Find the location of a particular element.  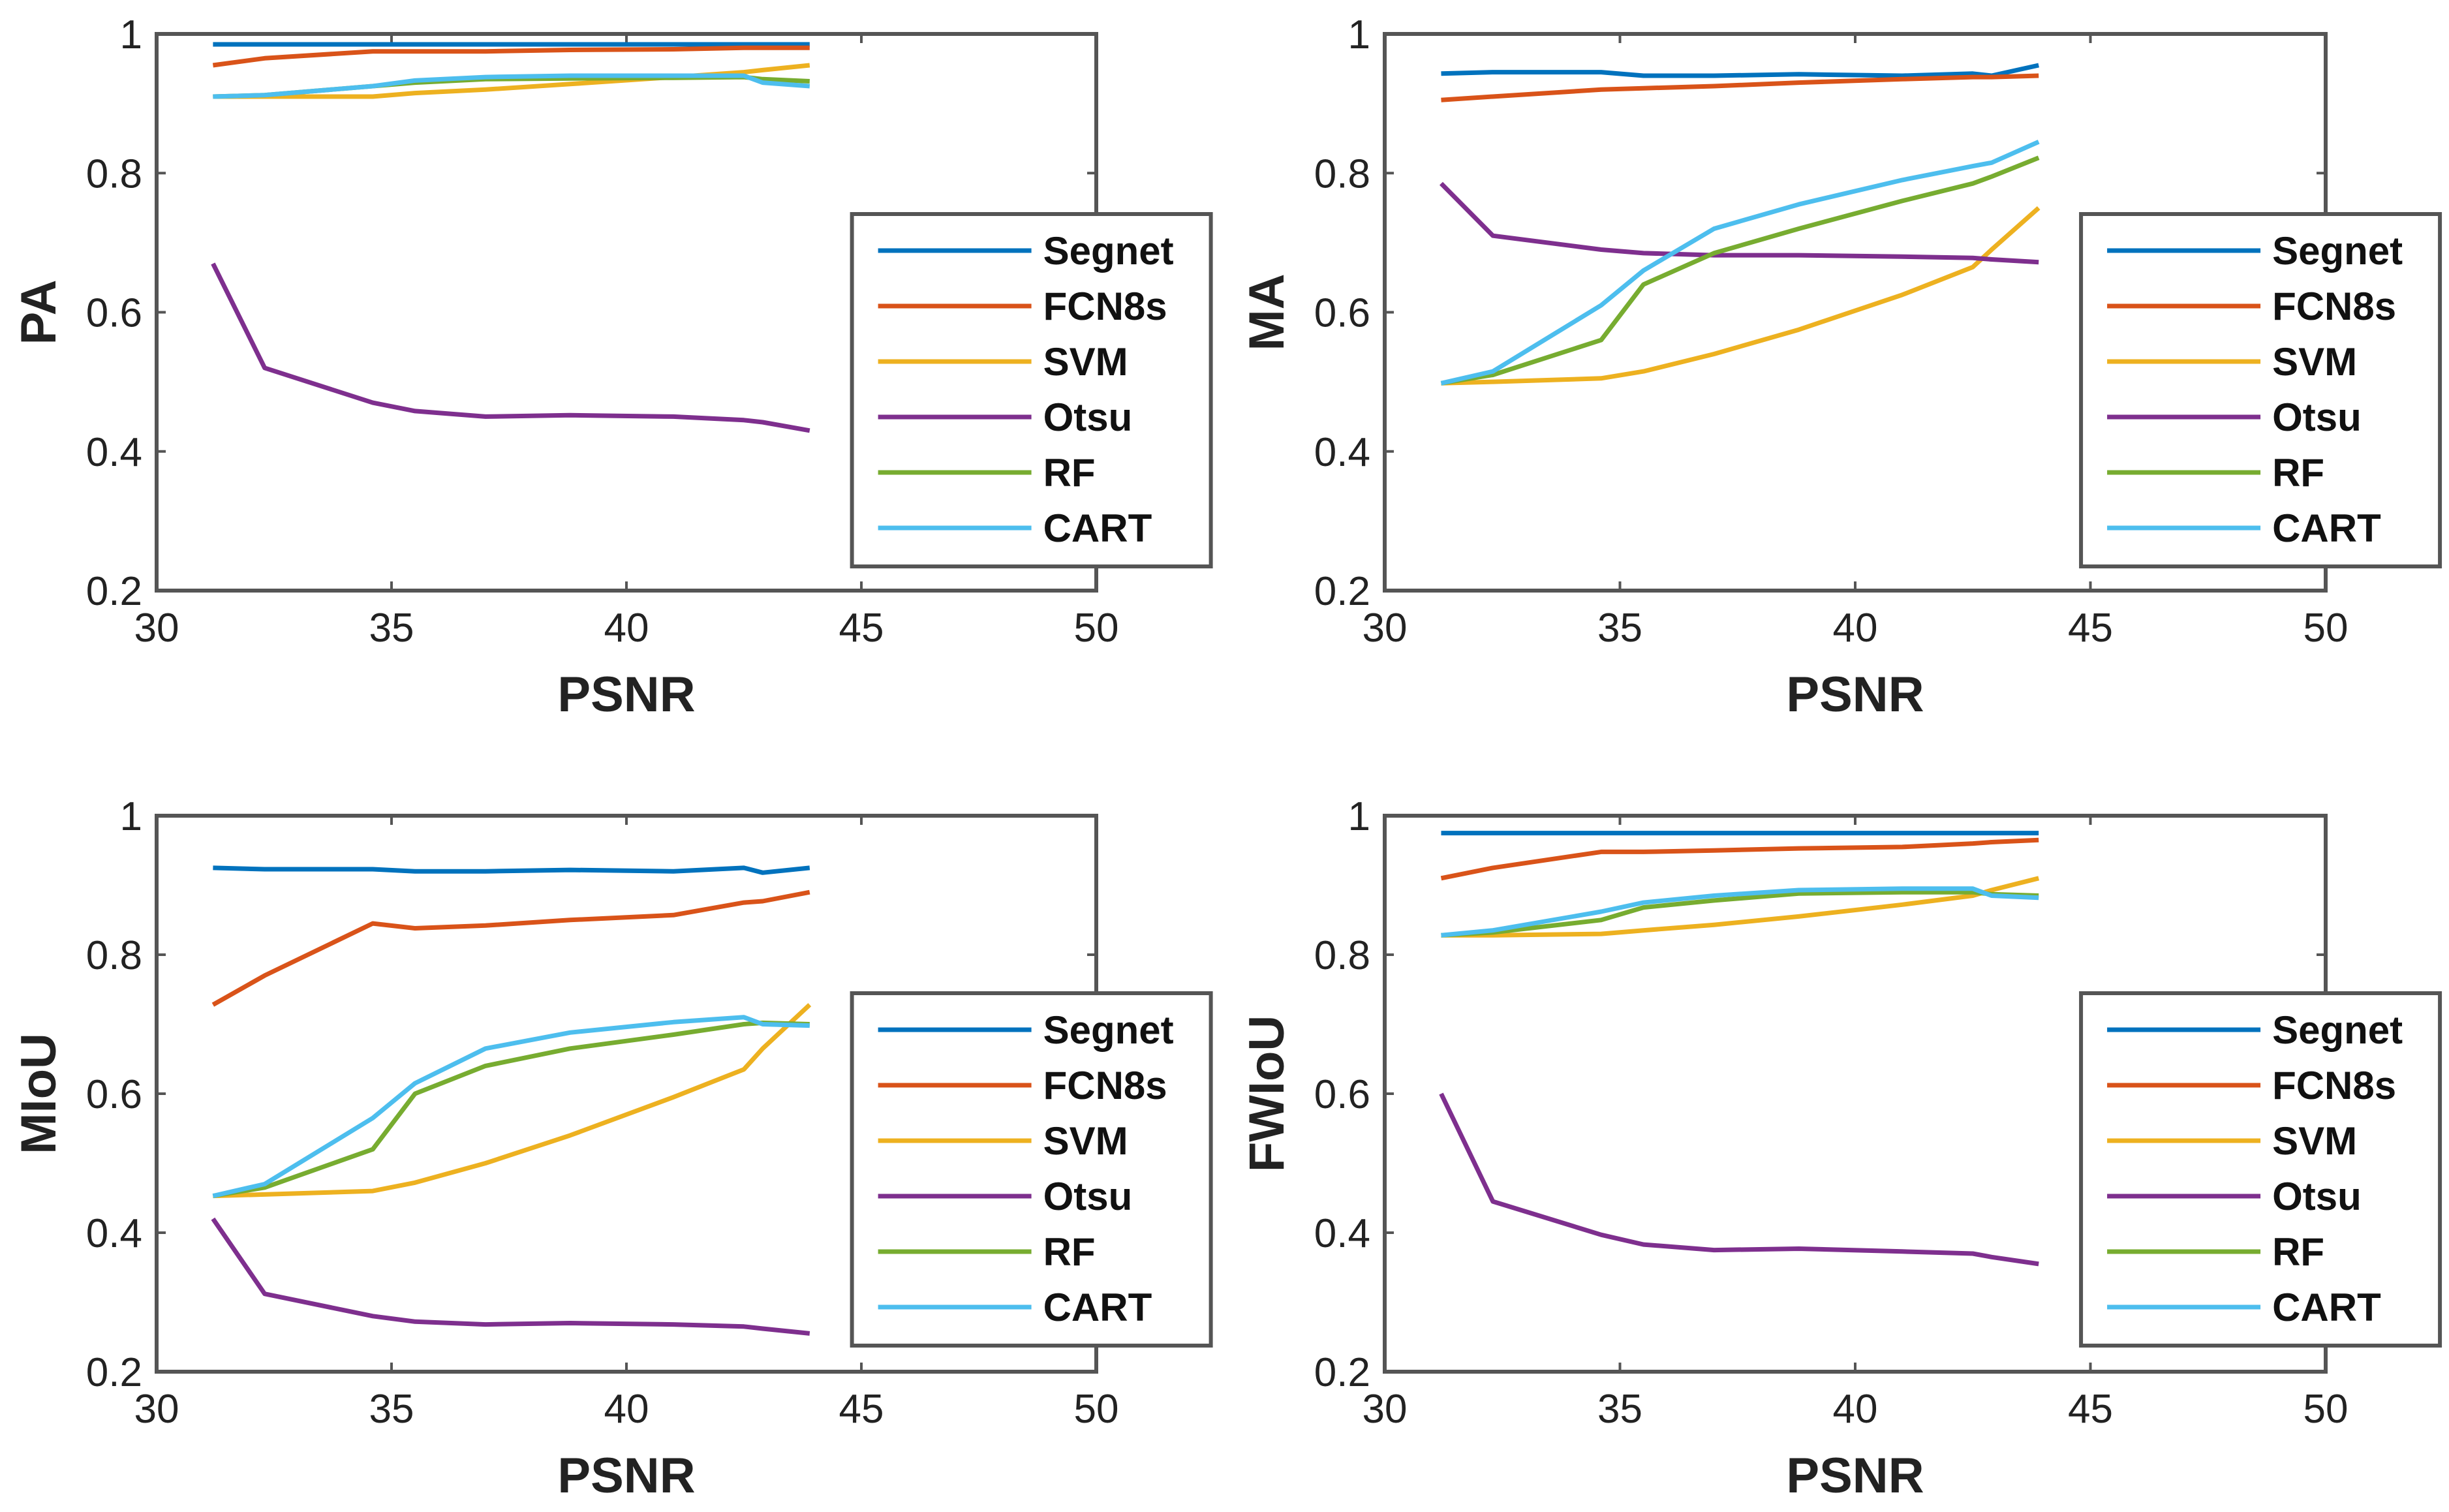

y-axis-label: FWIoU is located at coordinates (1267, 1094).